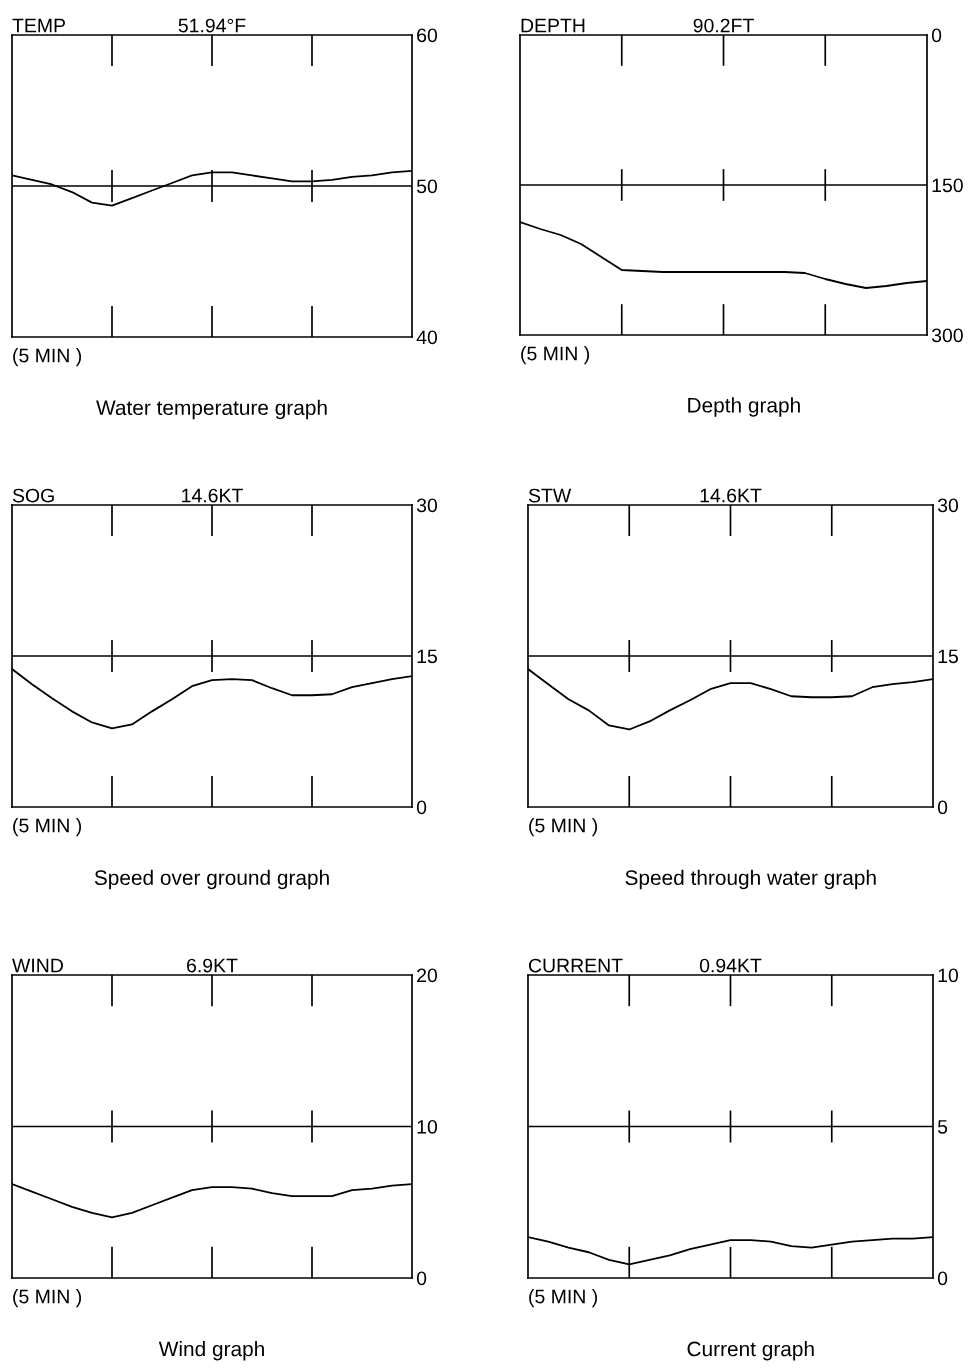  Describe the element at coordinates (427, 35) in the screenshot. I see `y-tick-label: 60` at that location.